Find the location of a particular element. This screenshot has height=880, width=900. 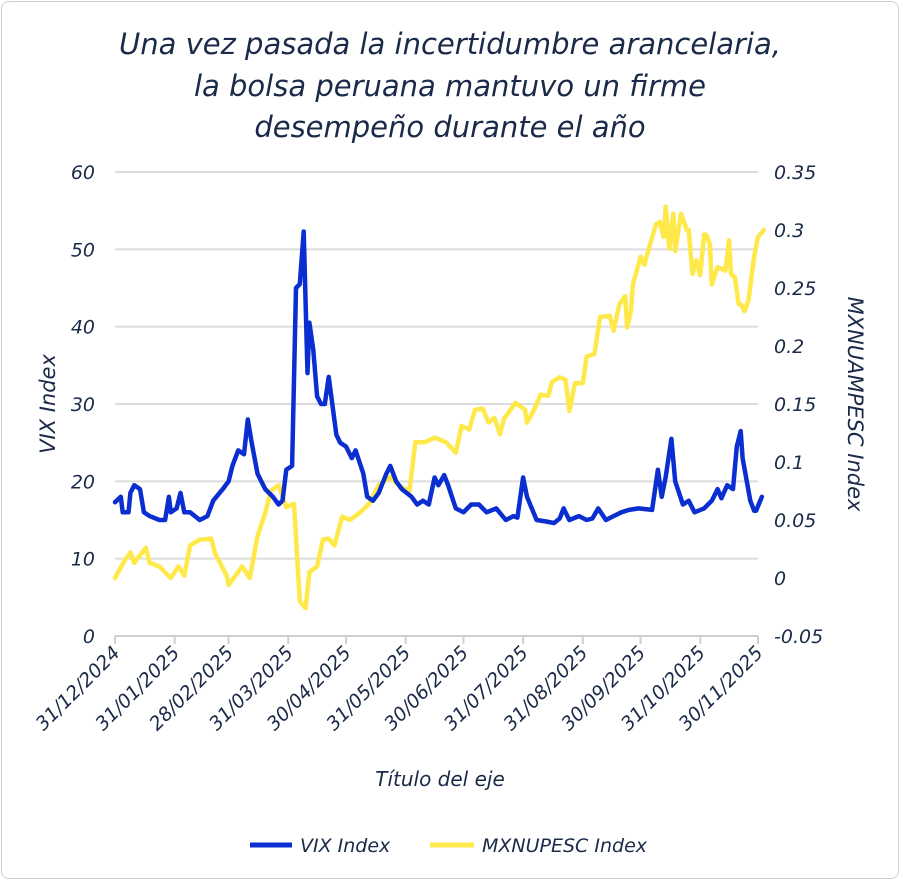

legend-label-mxnupesc: MXNUPESC Index is located at coordinates (565, 846).